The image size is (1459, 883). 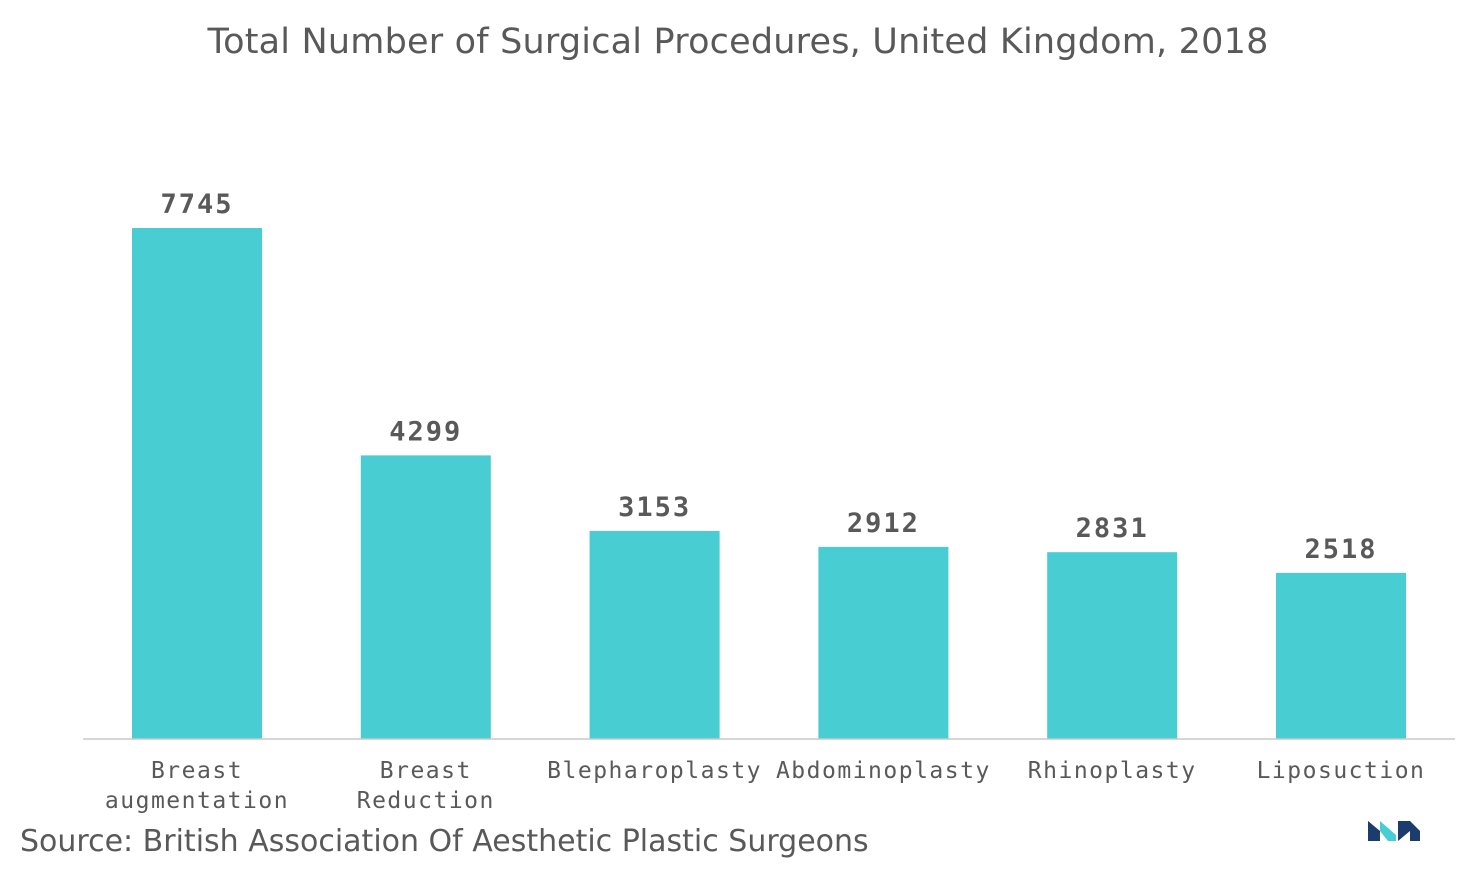 I want to click on data-label-5: 2518, so click(x=1340, y=549).